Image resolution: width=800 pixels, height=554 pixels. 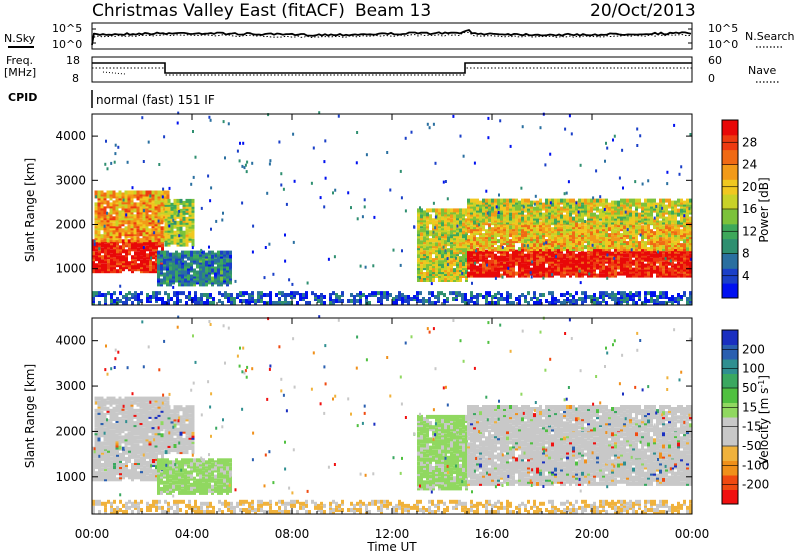 I want to click on power-cell-2087, so click(x=537, y=255).